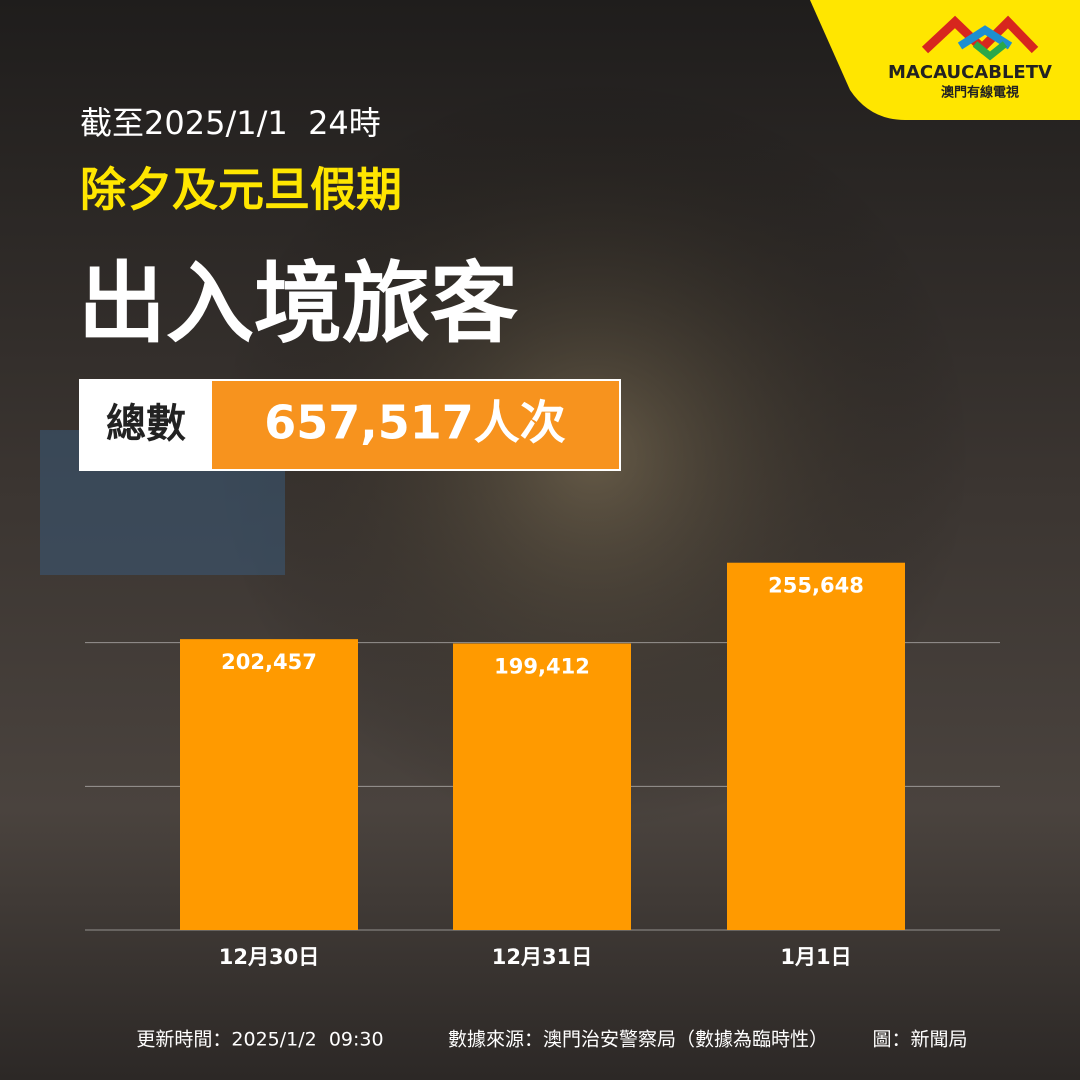 Image resolution: width=1080 pixels, height=1080 pixels. I want to click on total-value-box, so click(415, 425).